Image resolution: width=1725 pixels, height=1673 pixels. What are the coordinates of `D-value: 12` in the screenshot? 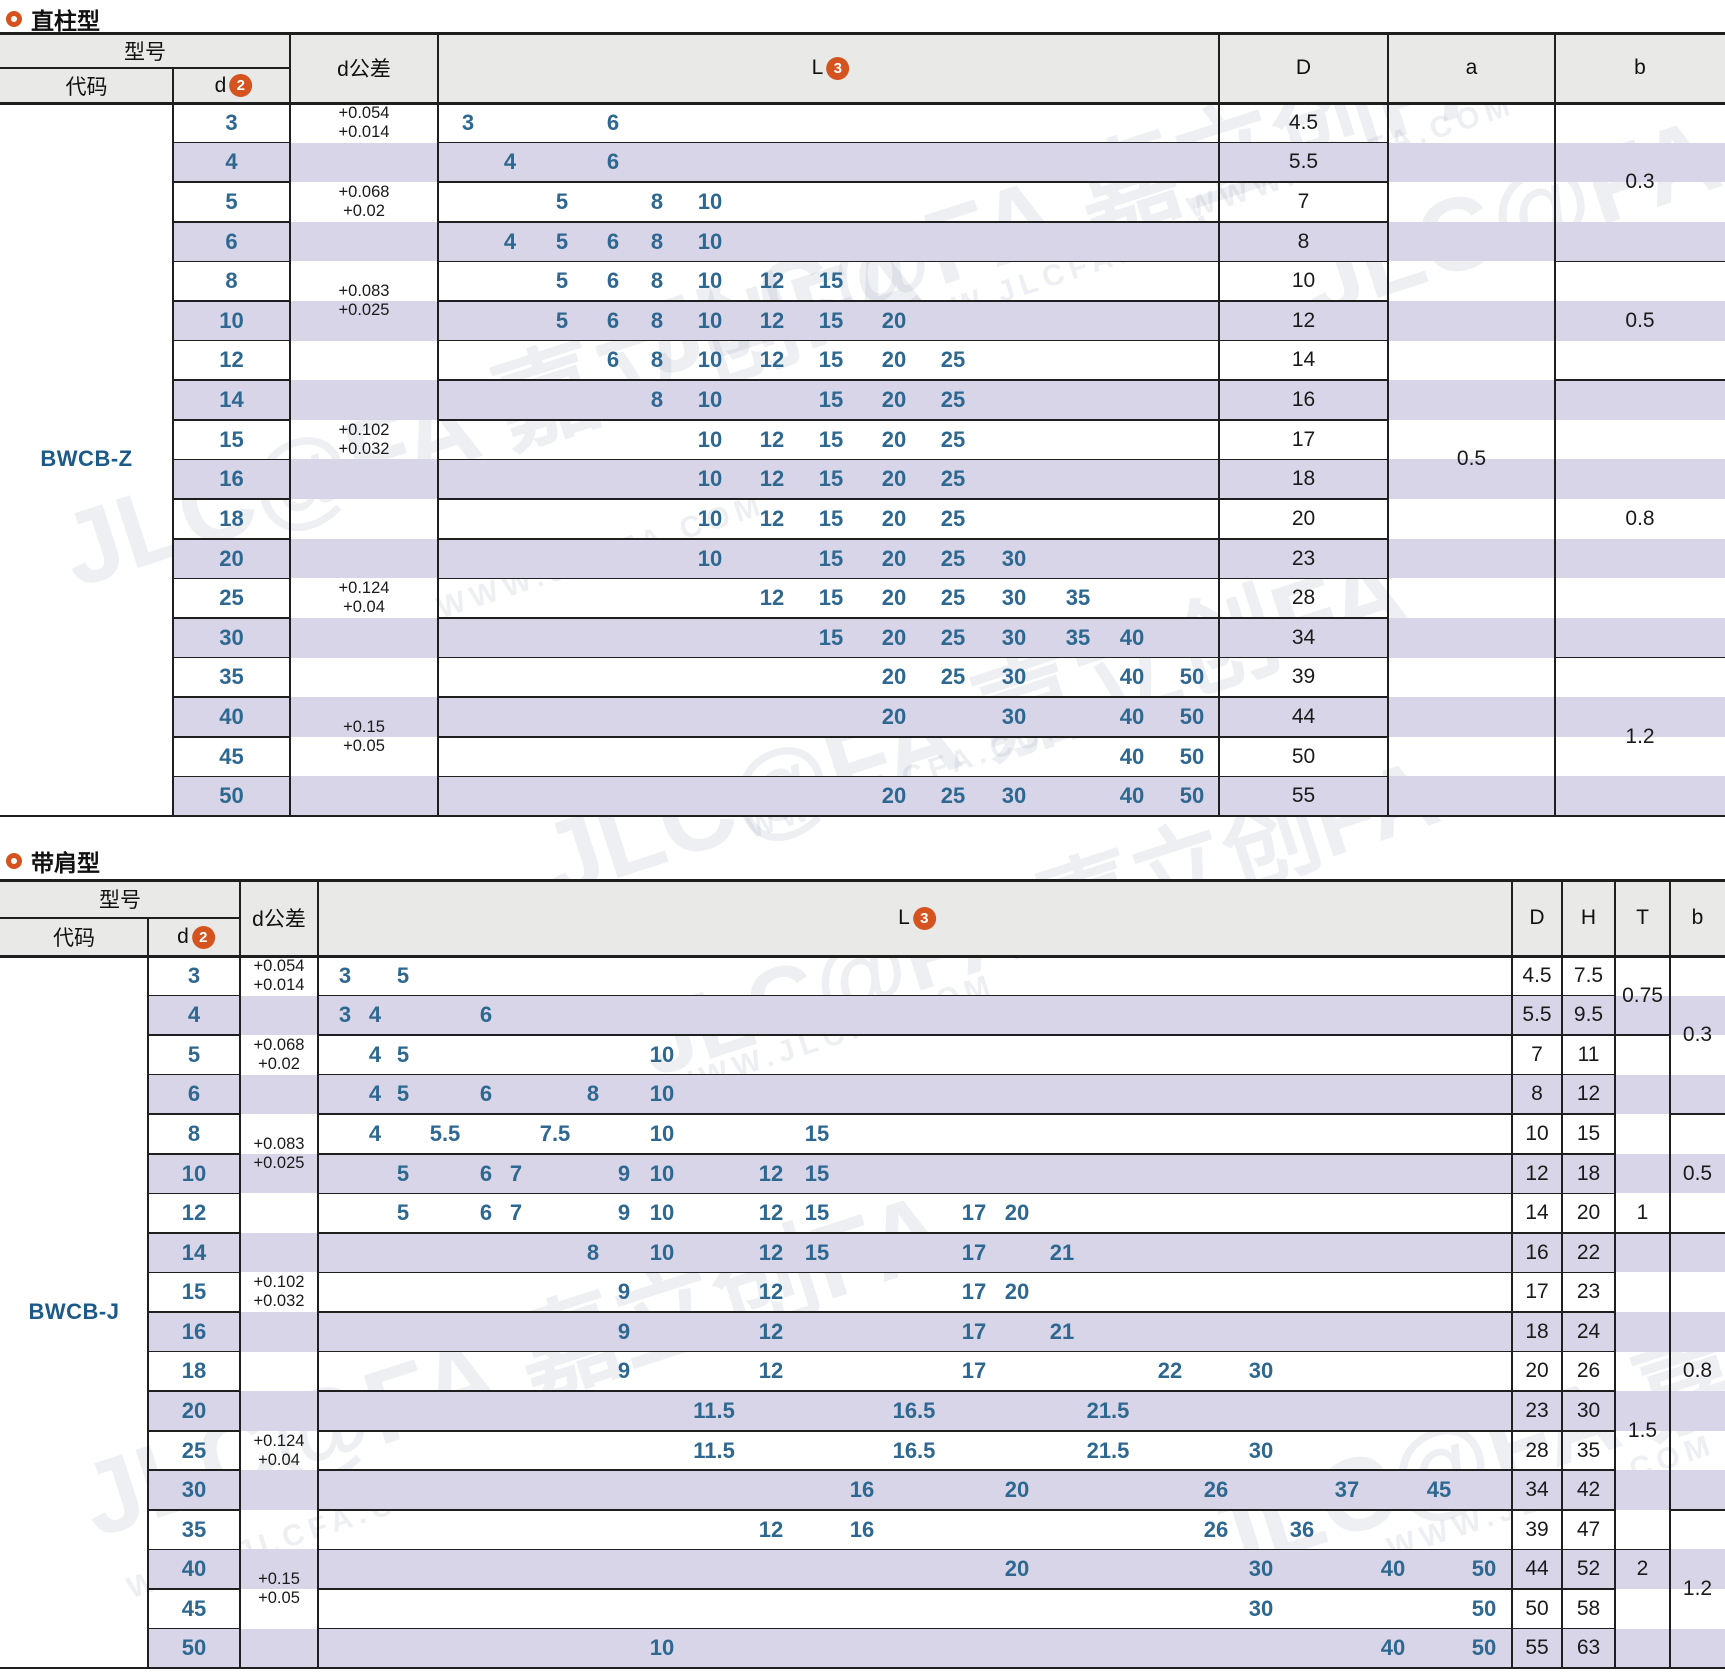 It's located at (1303, 320).